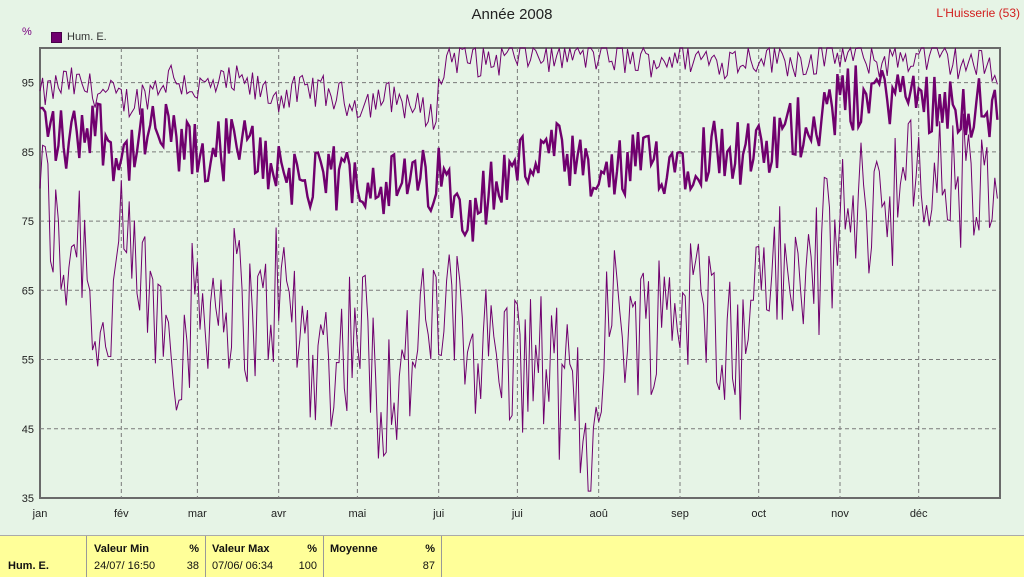 This screenshot has height=577, width=1024. Describe the element at coordinates (197, 514) in the screenshot. I see `x-tick-label: mar` at that location.